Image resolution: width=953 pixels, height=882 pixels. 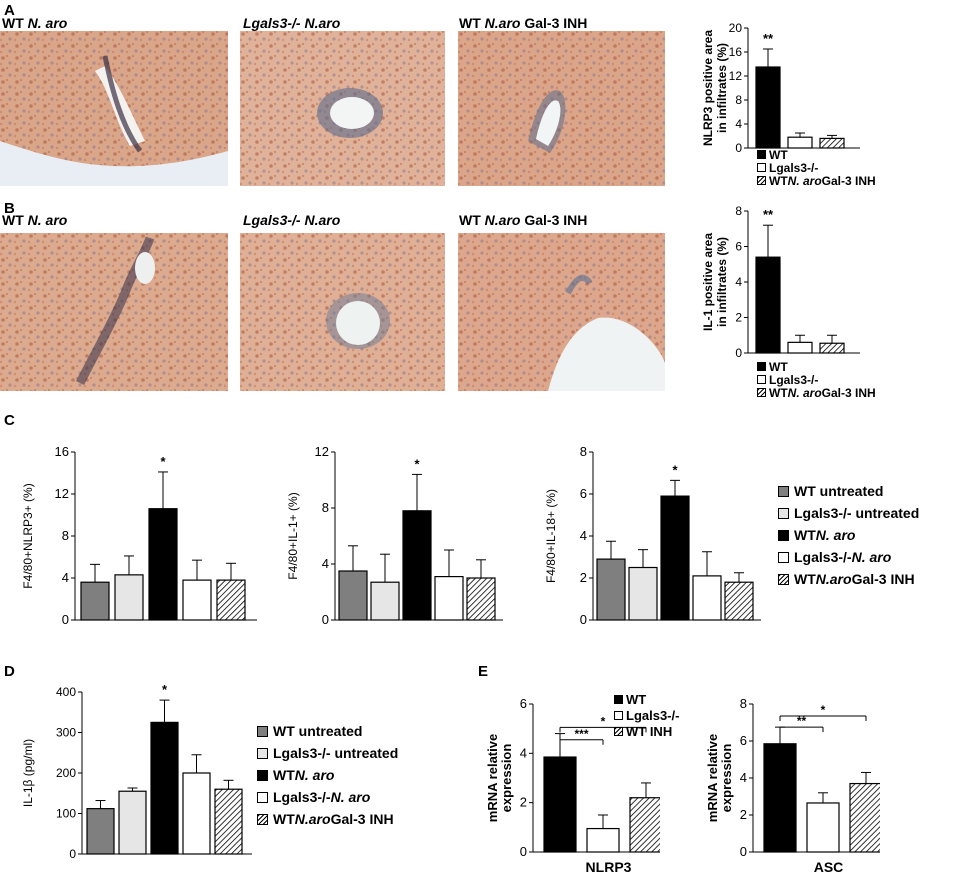 What do you see at coordinates (327, 819) in the screenshot?
I see `legend-d-inh: WT N.aro Gal-3 INH` at bounding box center [327, 819].